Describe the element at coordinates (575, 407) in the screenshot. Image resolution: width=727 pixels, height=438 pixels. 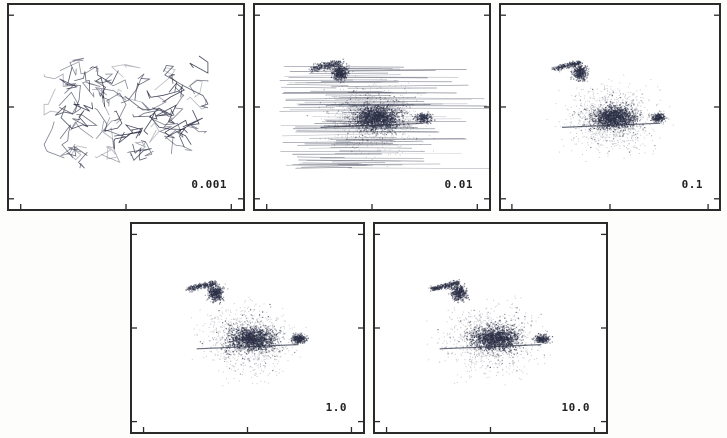
I see `panel-label-10-0: 10.0` at that location.